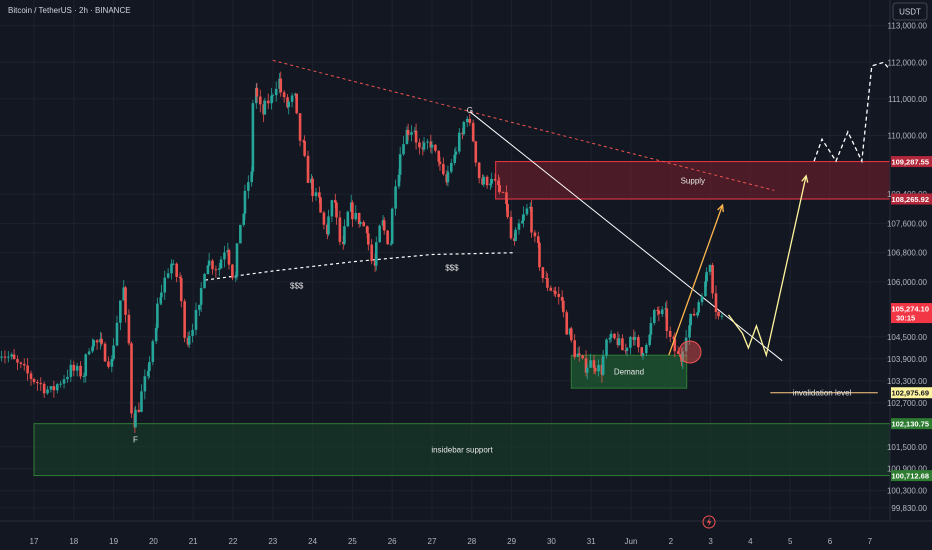 The height and width of the screenshot is (550, 932). What do you see at coordinates (445, 536) in the screenshot?
I see `time-axis-panel` at bounding box center [445, 536].